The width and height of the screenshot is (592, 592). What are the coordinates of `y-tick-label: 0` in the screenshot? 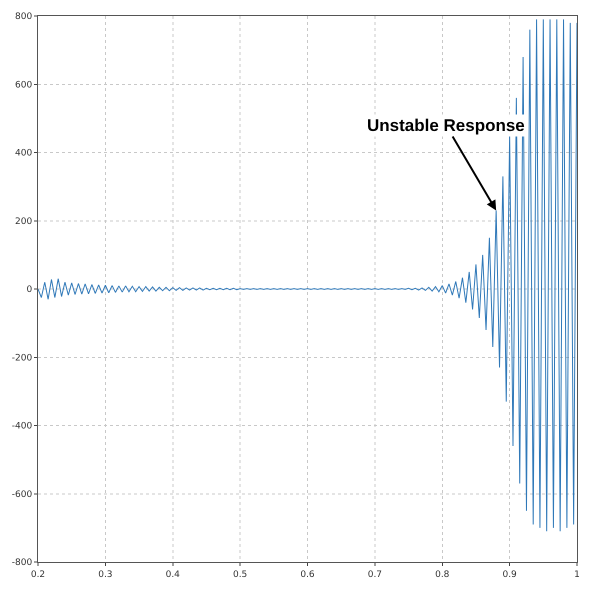 It's located at (29, 290).